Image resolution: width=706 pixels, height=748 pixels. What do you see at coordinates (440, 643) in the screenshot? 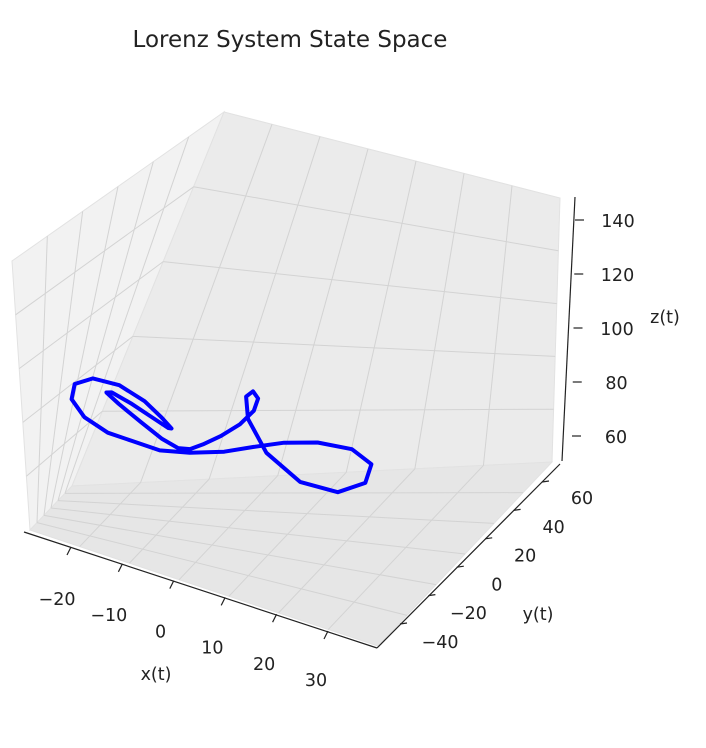
I see `y-tick-label: −40` at bounding box center [440, 643].